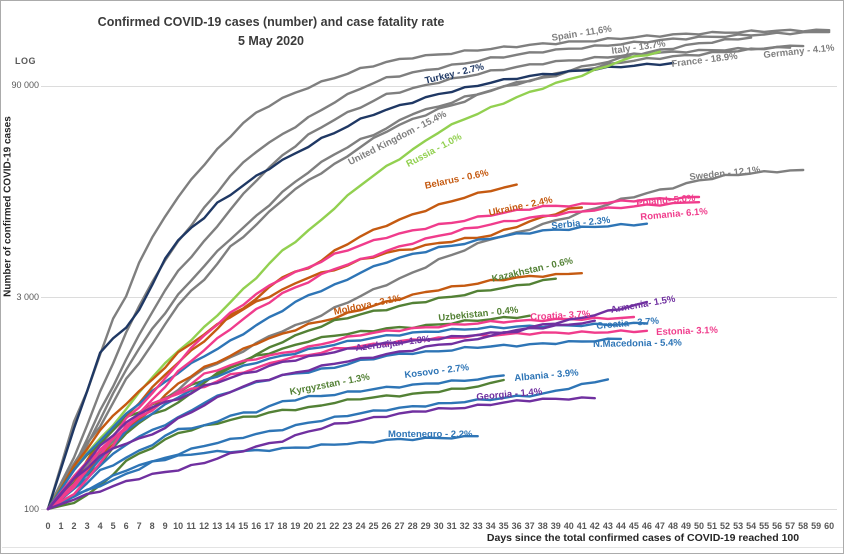 This screenshot has height=554, width=844. I want to click on series-line-georgia, so click(321, 453).